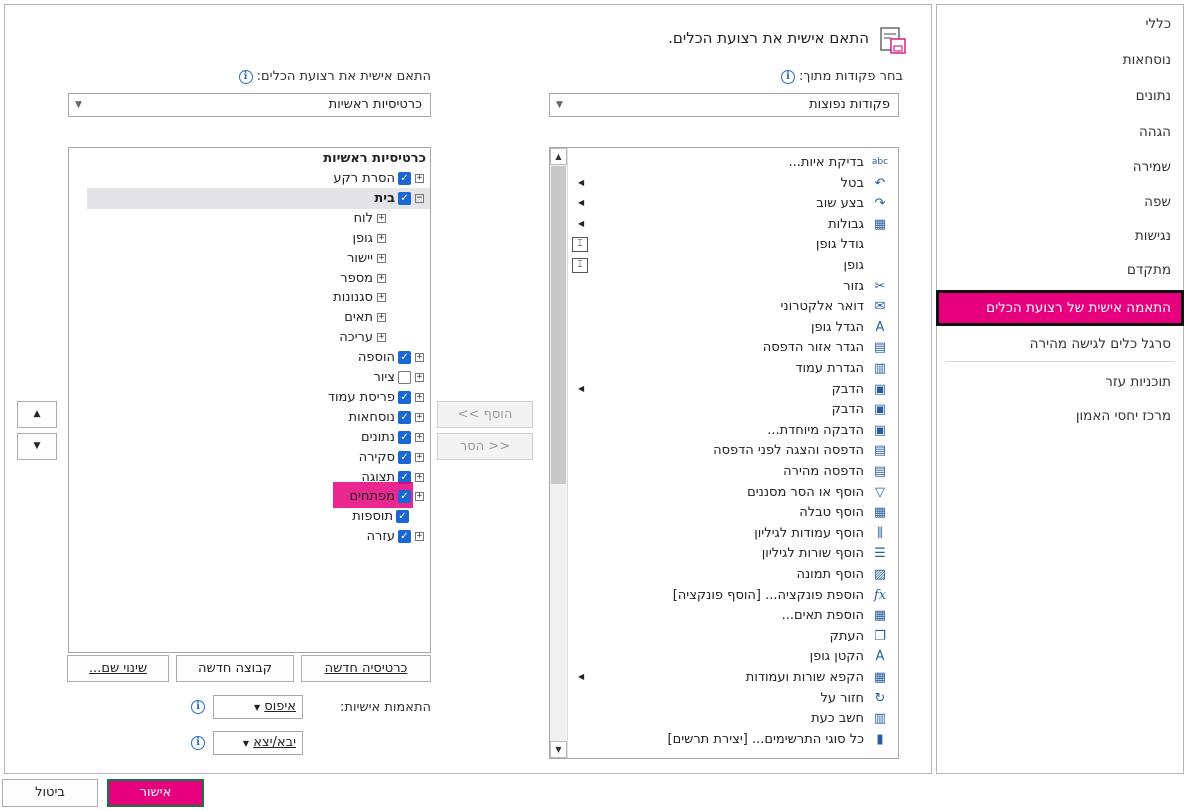  I want to click on command-item: ▤ הדפסה והצגה לפני הדפסה, so click(799, 450).